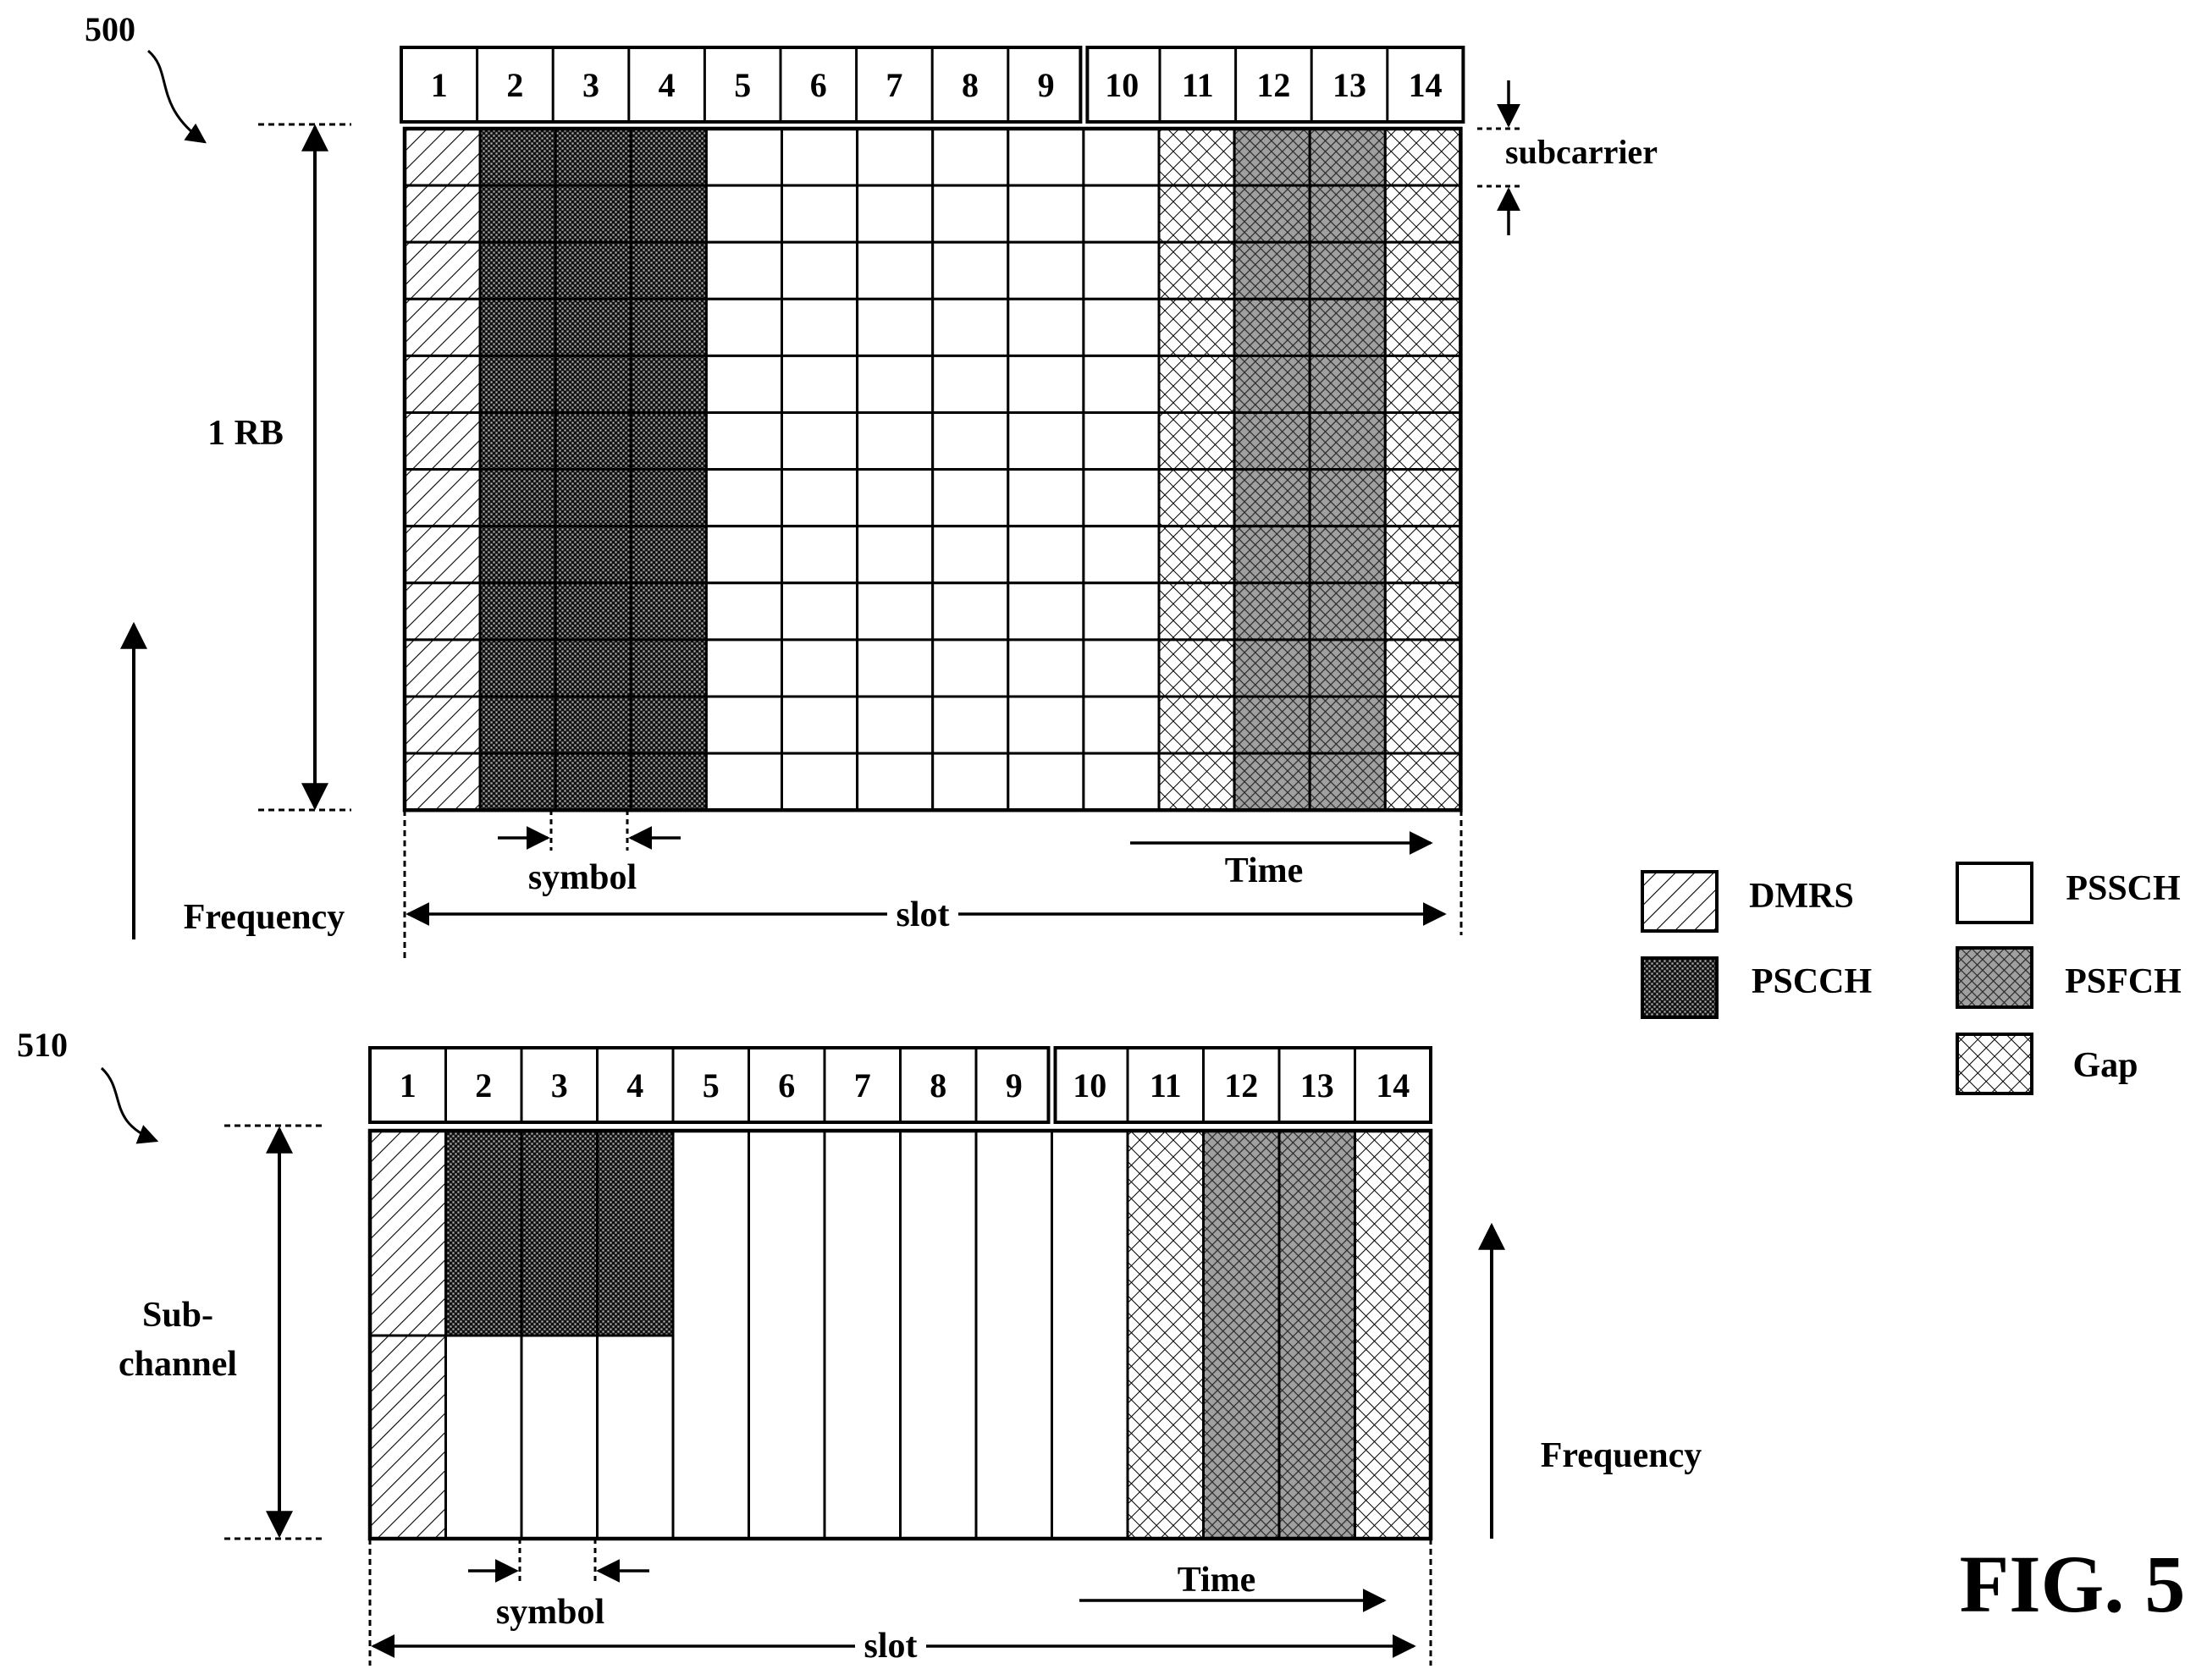 The height and width of the screenshot is (1680, 2207). I want to click on d510-symbol-number: 4, so click(634, 1085).